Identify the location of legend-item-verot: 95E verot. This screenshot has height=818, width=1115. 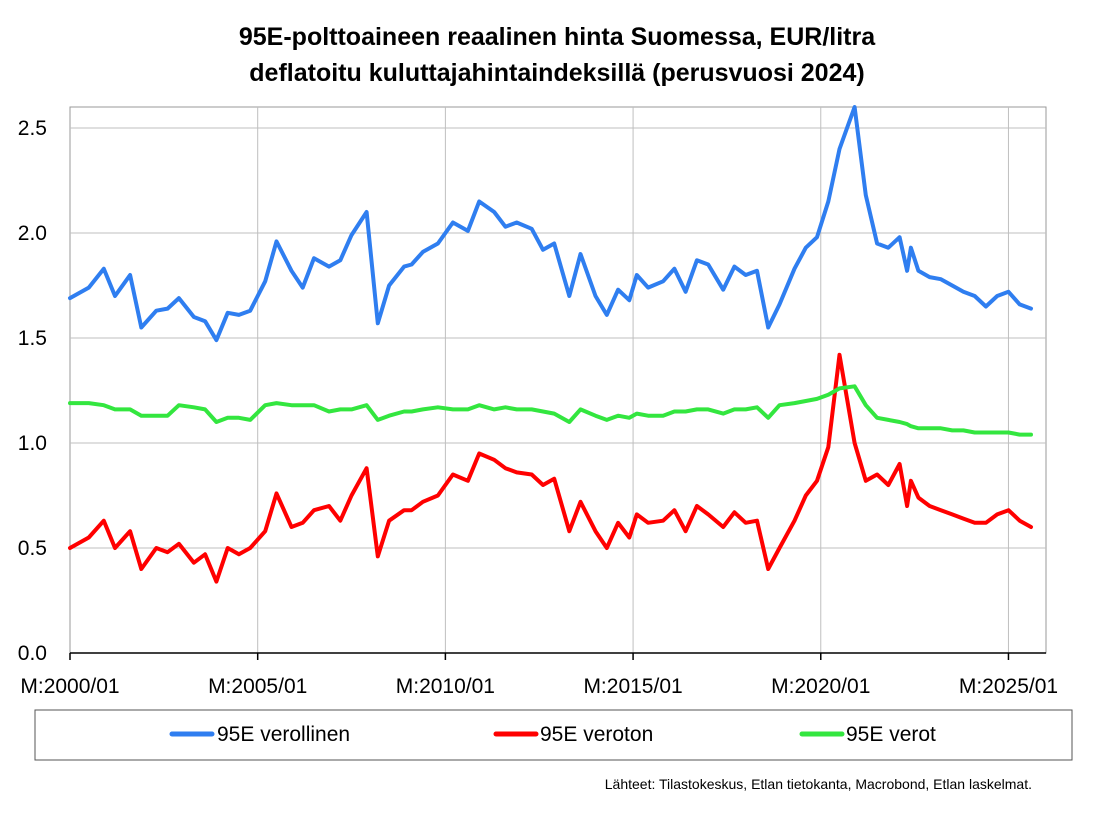
(867, 734).